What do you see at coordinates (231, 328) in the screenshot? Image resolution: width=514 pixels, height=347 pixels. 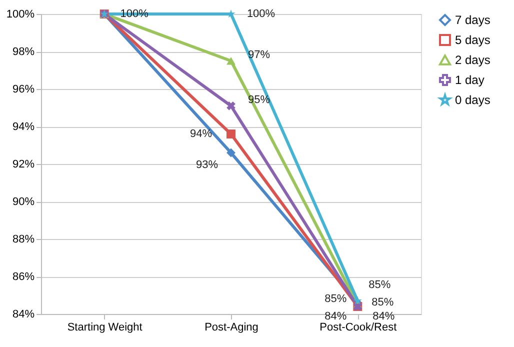 I see `x-tick-label: Post-Aging` at bounding box center [231, 328].